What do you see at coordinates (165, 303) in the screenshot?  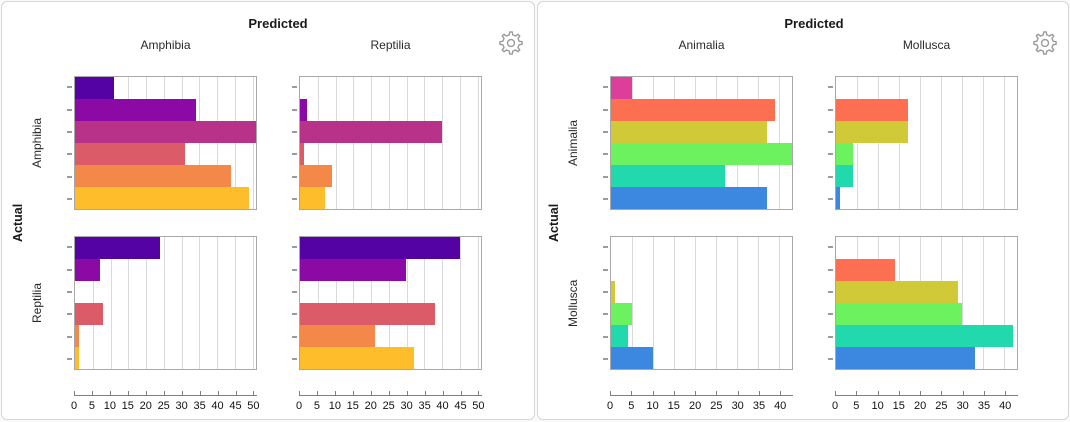 I see `facet-panel-reptilia-amphibia` at bounding box center [165, 303].